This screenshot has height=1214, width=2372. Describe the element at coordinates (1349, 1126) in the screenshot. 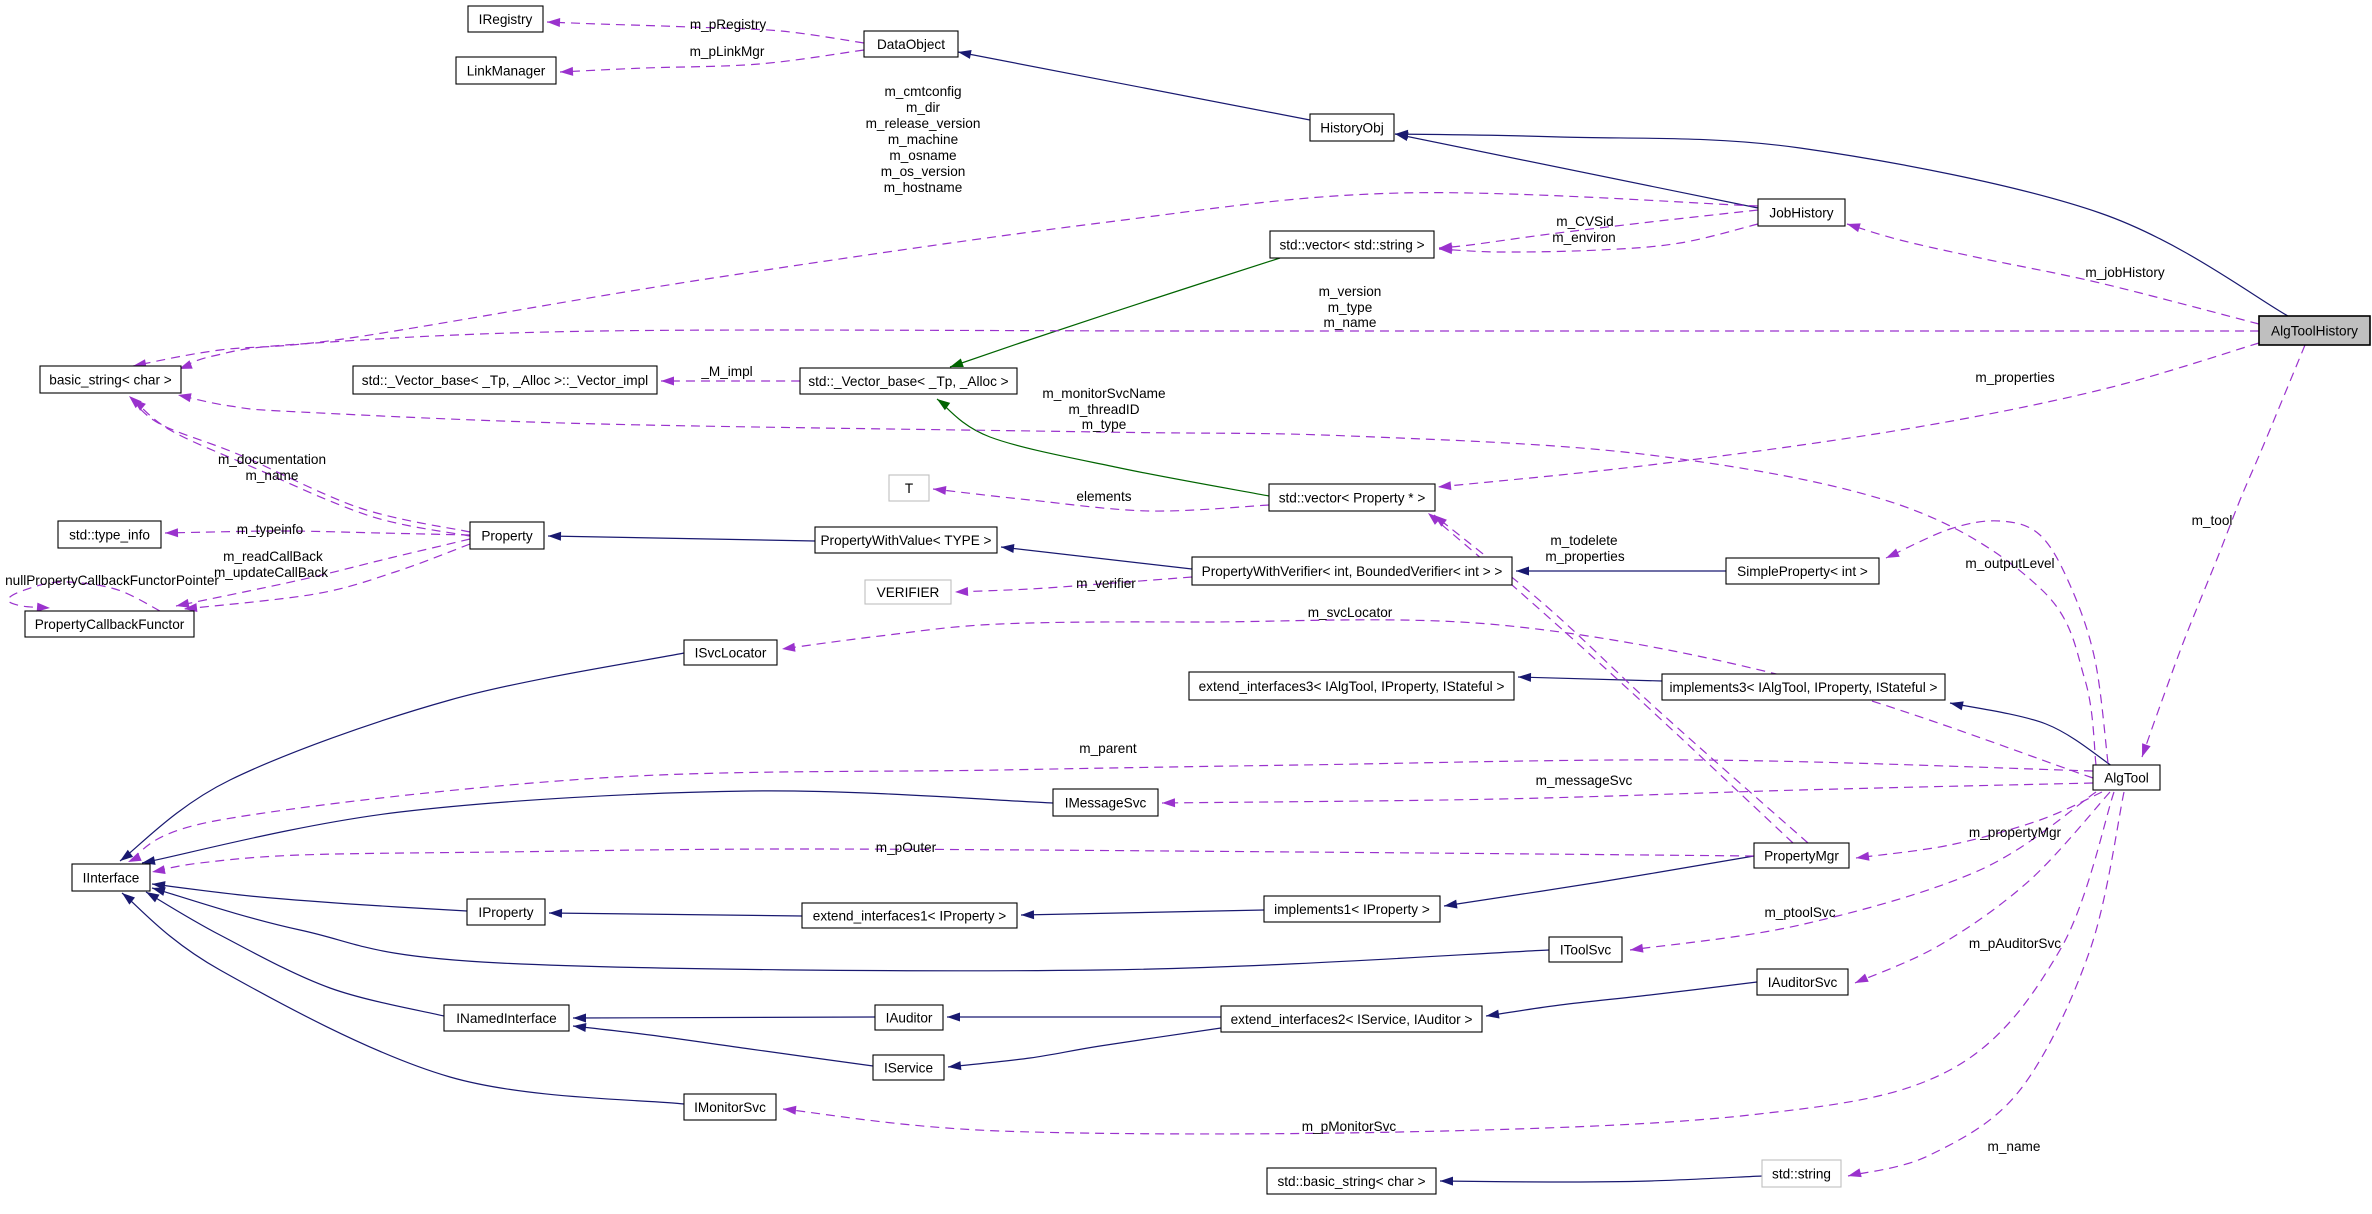

I see `svg-text: m_pMonitorSvc` at that location.